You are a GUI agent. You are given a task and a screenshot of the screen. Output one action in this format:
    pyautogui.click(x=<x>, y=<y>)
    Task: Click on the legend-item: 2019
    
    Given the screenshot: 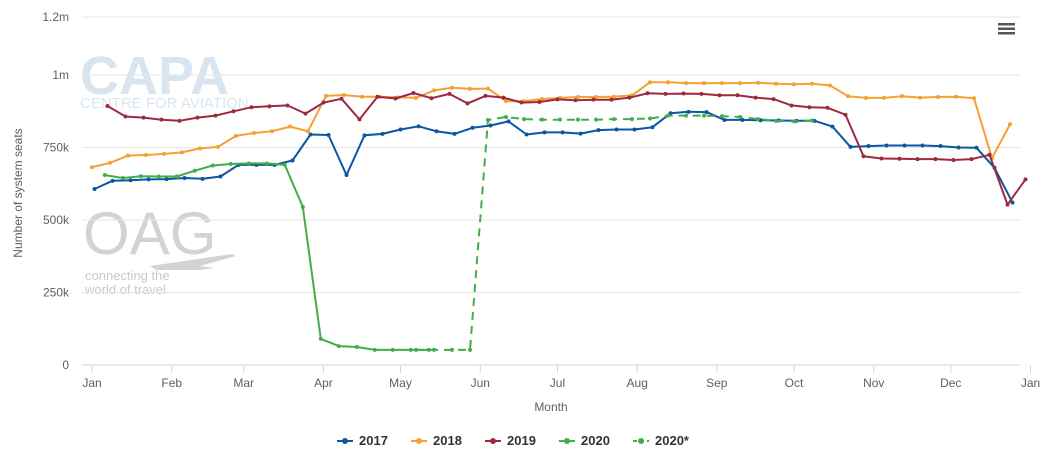 What is the action you would take?
    pyautogui.click(x=510, y=440)
    